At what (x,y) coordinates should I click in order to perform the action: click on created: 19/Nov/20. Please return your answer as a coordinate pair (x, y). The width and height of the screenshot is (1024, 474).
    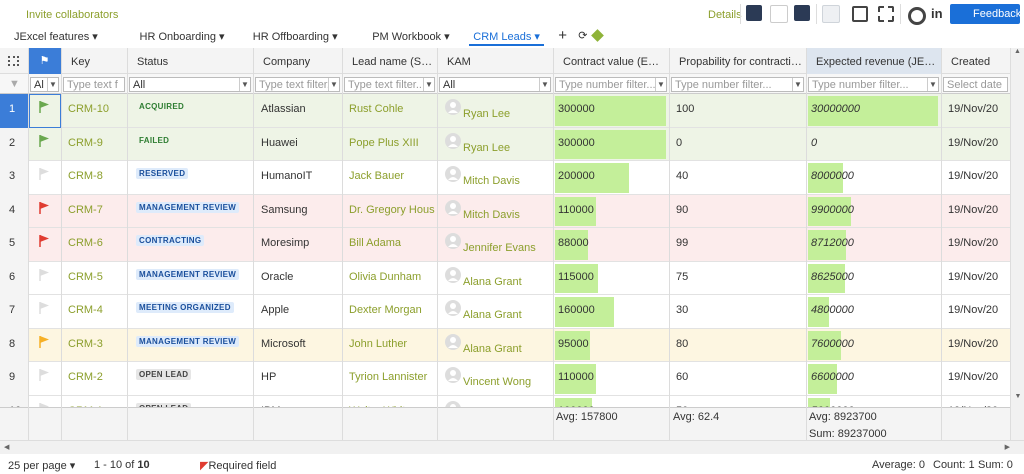
    Looking at the image, I should click on (973, 176).